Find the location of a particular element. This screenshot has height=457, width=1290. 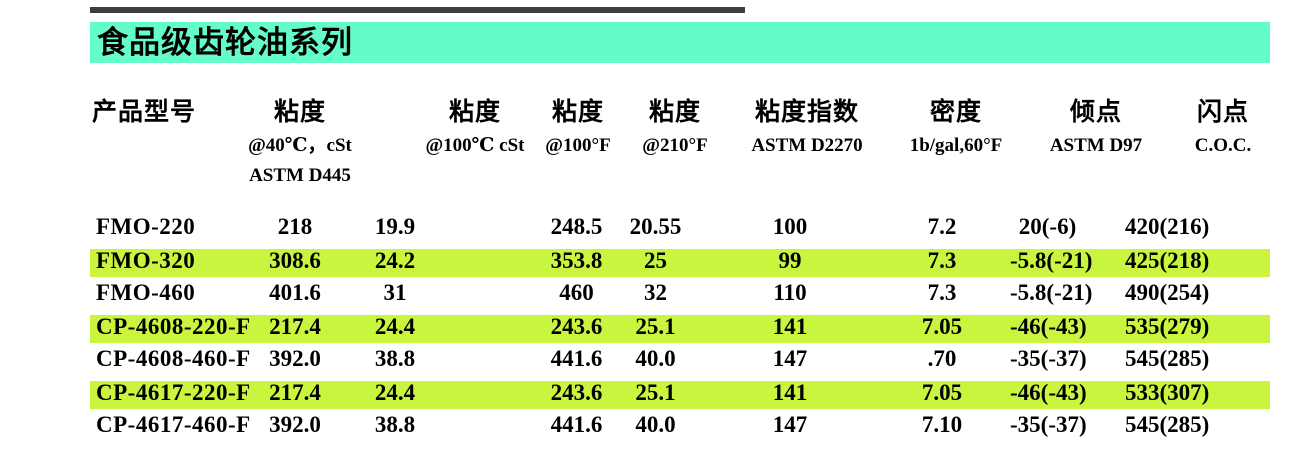

column-header-viscosity-index: 粘度指数 ASTM D2270 is located at coordinates (807, 127).